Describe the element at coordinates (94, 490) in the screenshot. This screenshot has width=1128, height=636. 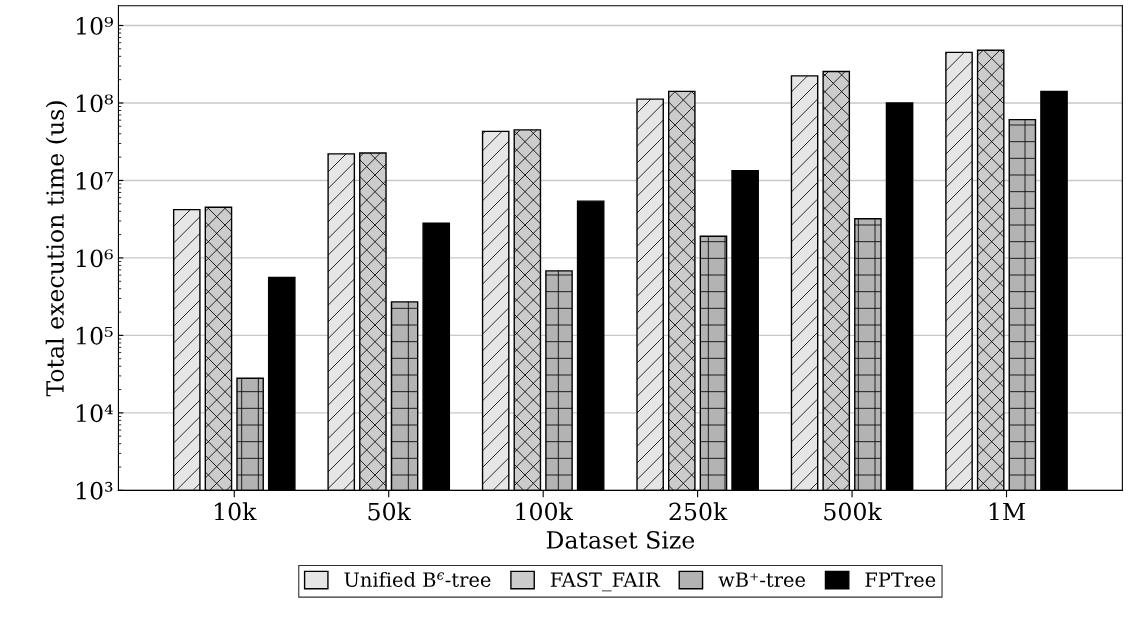
I see `y-tick-label: 10³` at that location.